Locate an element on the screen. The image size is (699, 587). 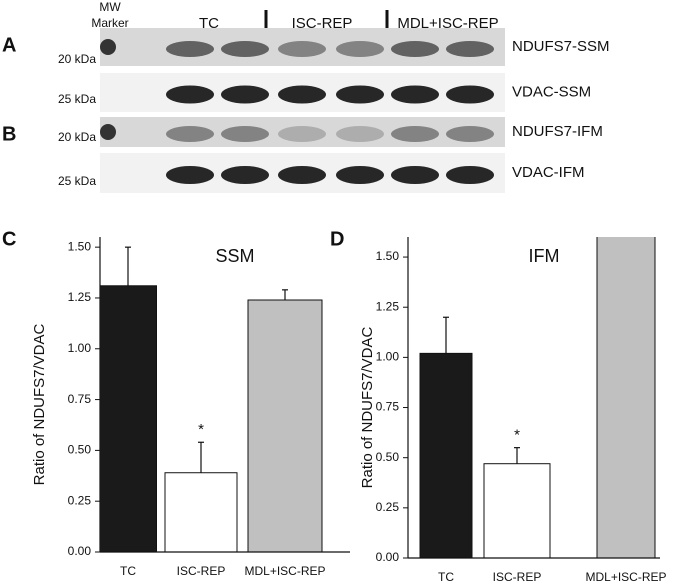
panel-letter: C is located at coordinates (9, 239).